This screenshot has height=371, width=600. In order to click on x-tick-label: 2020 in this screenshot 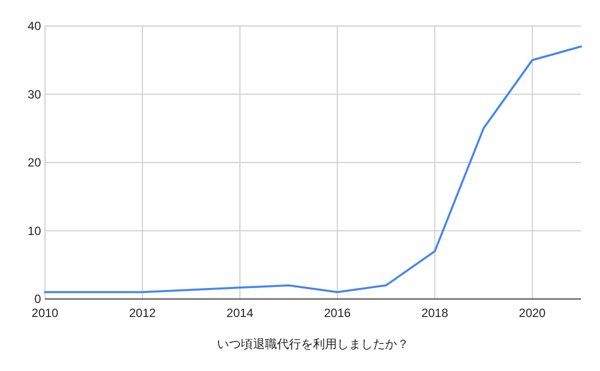, I will do `click(532, 313)`.